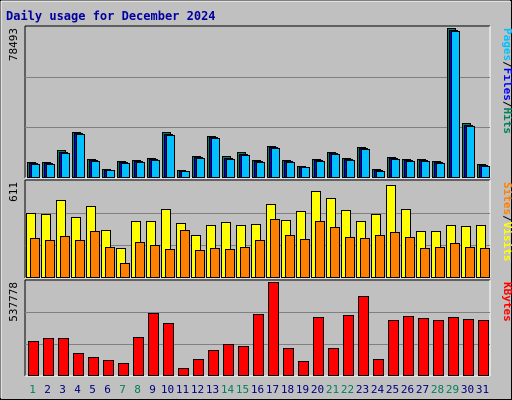 Image resolution: width=512 pixels, height=400 pixels. Describe the element at coordinates (506, 44) in the screenshot. I see `legend-pages: Pages` at that location.